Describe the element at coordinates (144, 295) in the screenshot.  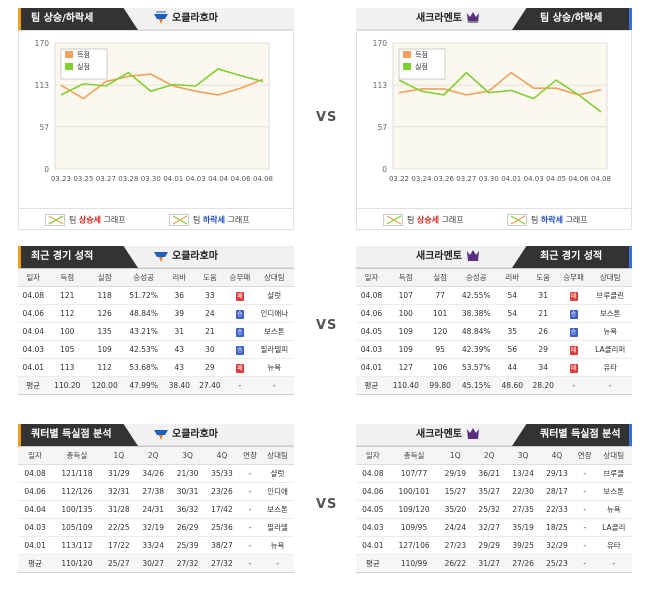
I see `cell-pct: 51.72%` at that location.